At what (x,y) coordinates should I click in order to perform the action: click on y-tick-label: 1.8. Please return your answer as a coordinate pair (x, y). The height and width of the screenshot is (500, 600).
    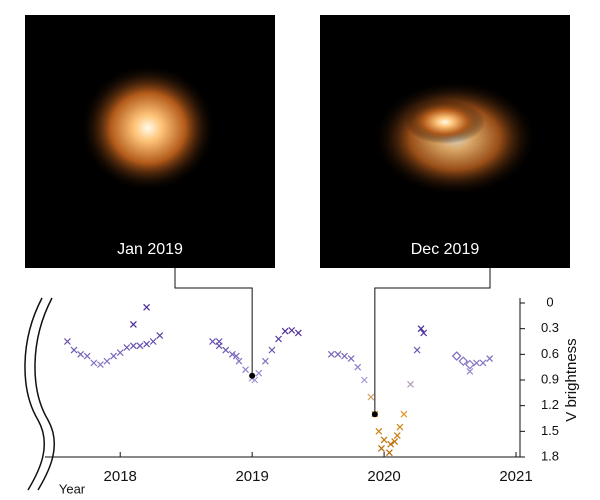
    Looking at the image, I should click on (550, 455).